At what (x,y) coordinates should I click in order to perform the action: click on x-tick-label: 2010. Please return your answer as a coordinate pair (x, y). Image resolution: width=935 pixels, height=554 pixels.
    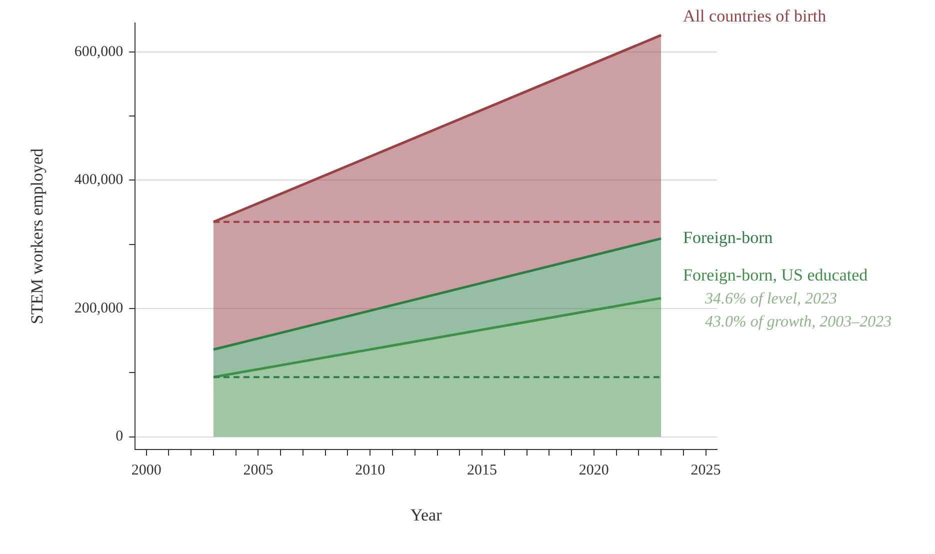
    Looking at the image, I should click on (370, 470).